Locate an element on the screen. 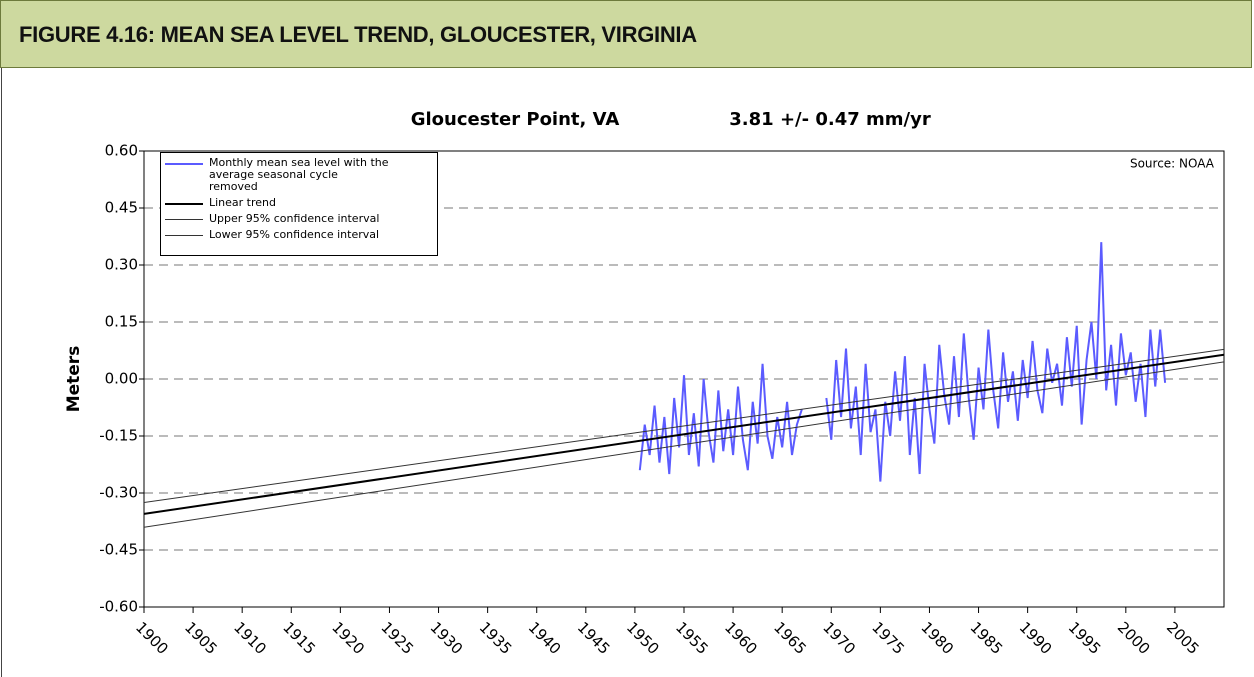 This screenshot has height=677, width=1254. y-tick-label: -0.15 is located at coordinates (118, 436).